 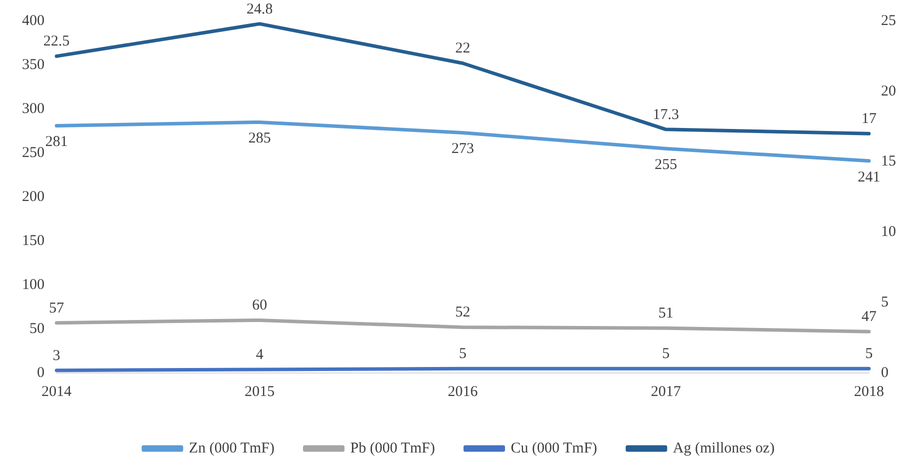 What do you see at coordinates (666, 314) in the screenshot?
I see `data-label: 51` at bounding box center [666, 314].